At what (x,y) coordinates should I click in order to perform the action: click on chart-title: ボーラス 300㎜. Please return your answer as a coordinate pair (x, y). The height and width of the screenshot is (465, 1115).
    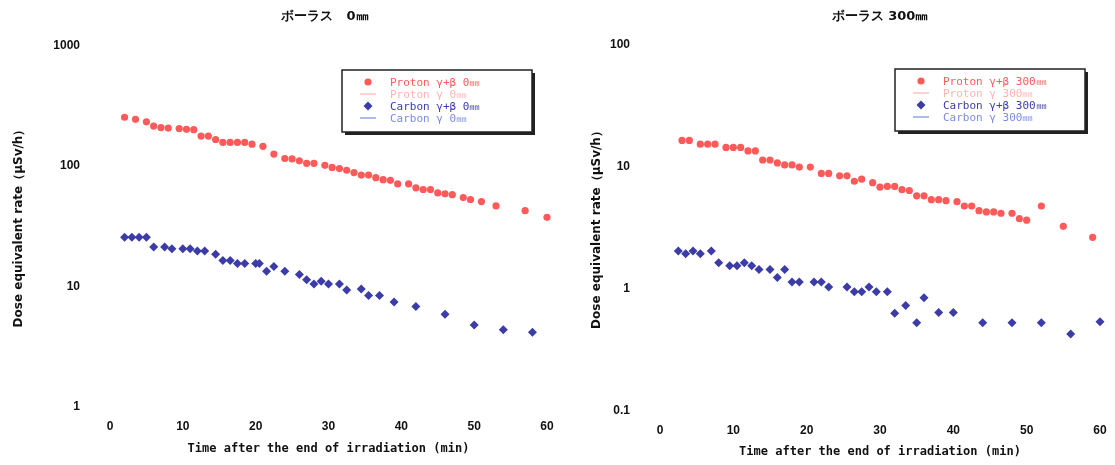
    Looking at the image, I should click on (879, 15).